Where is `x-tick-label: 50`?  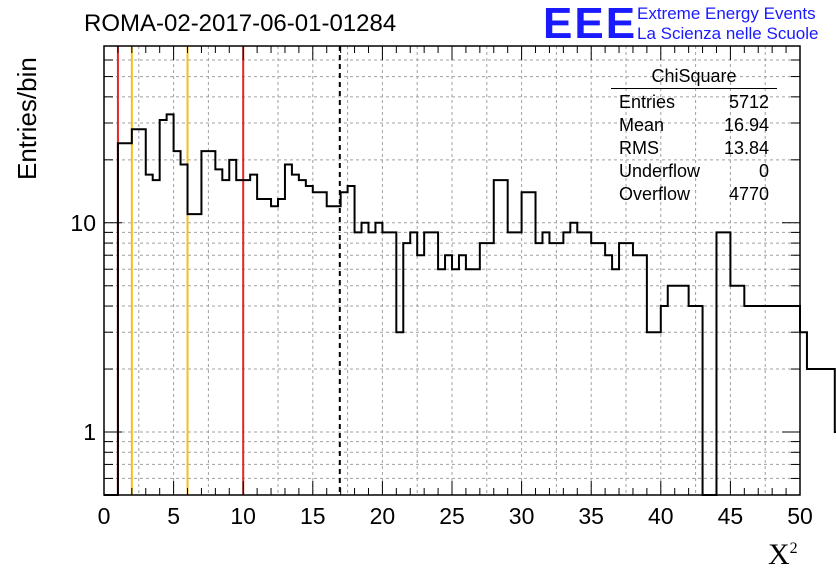
x-tick-label: 50 is located at coordinates (800, 516).